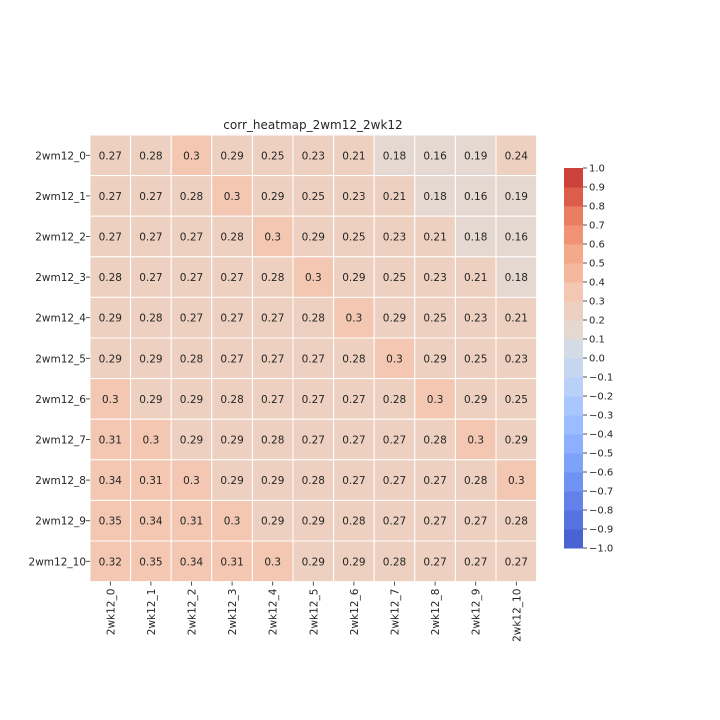 The width and height of the screenshot is (720, 720). Describe the element at coordinates (597, 283) in the screenshot. I see `colorbar-tick-label: 0.4` at that location.